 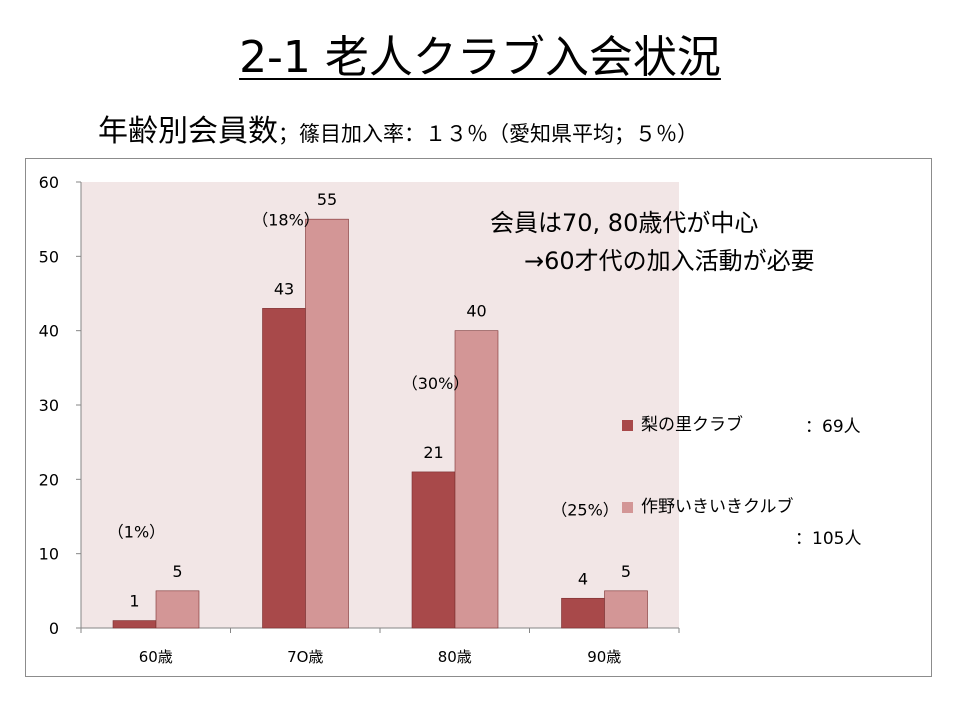 I want to click on annotation-line-1: 会員は70, 80歳代が中心, so click(x=624, y=223).